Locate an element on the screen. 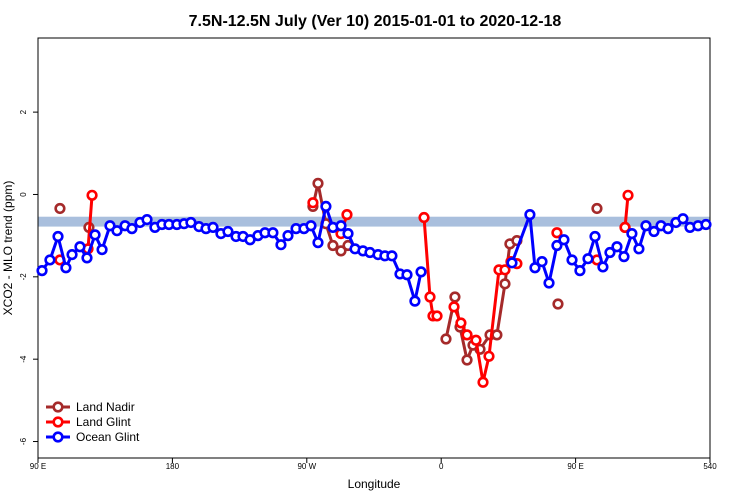  x-tick-label: 180 is located at coordinates (173, 466).